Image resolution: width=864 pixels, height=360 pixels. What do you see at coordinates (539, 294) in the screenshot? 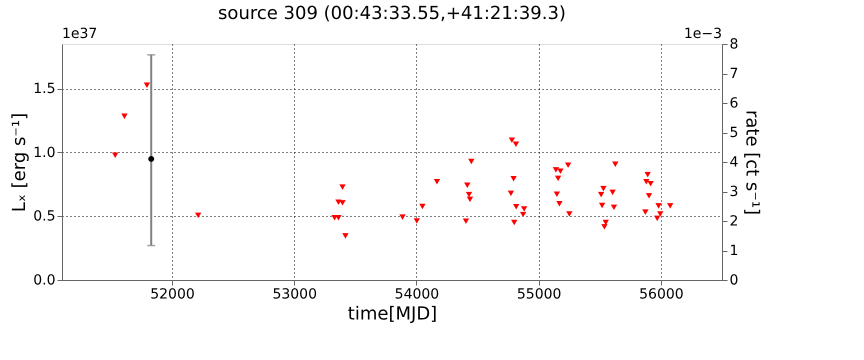
I see `x-tick-label: 55000` at bounding box center [539, 294].